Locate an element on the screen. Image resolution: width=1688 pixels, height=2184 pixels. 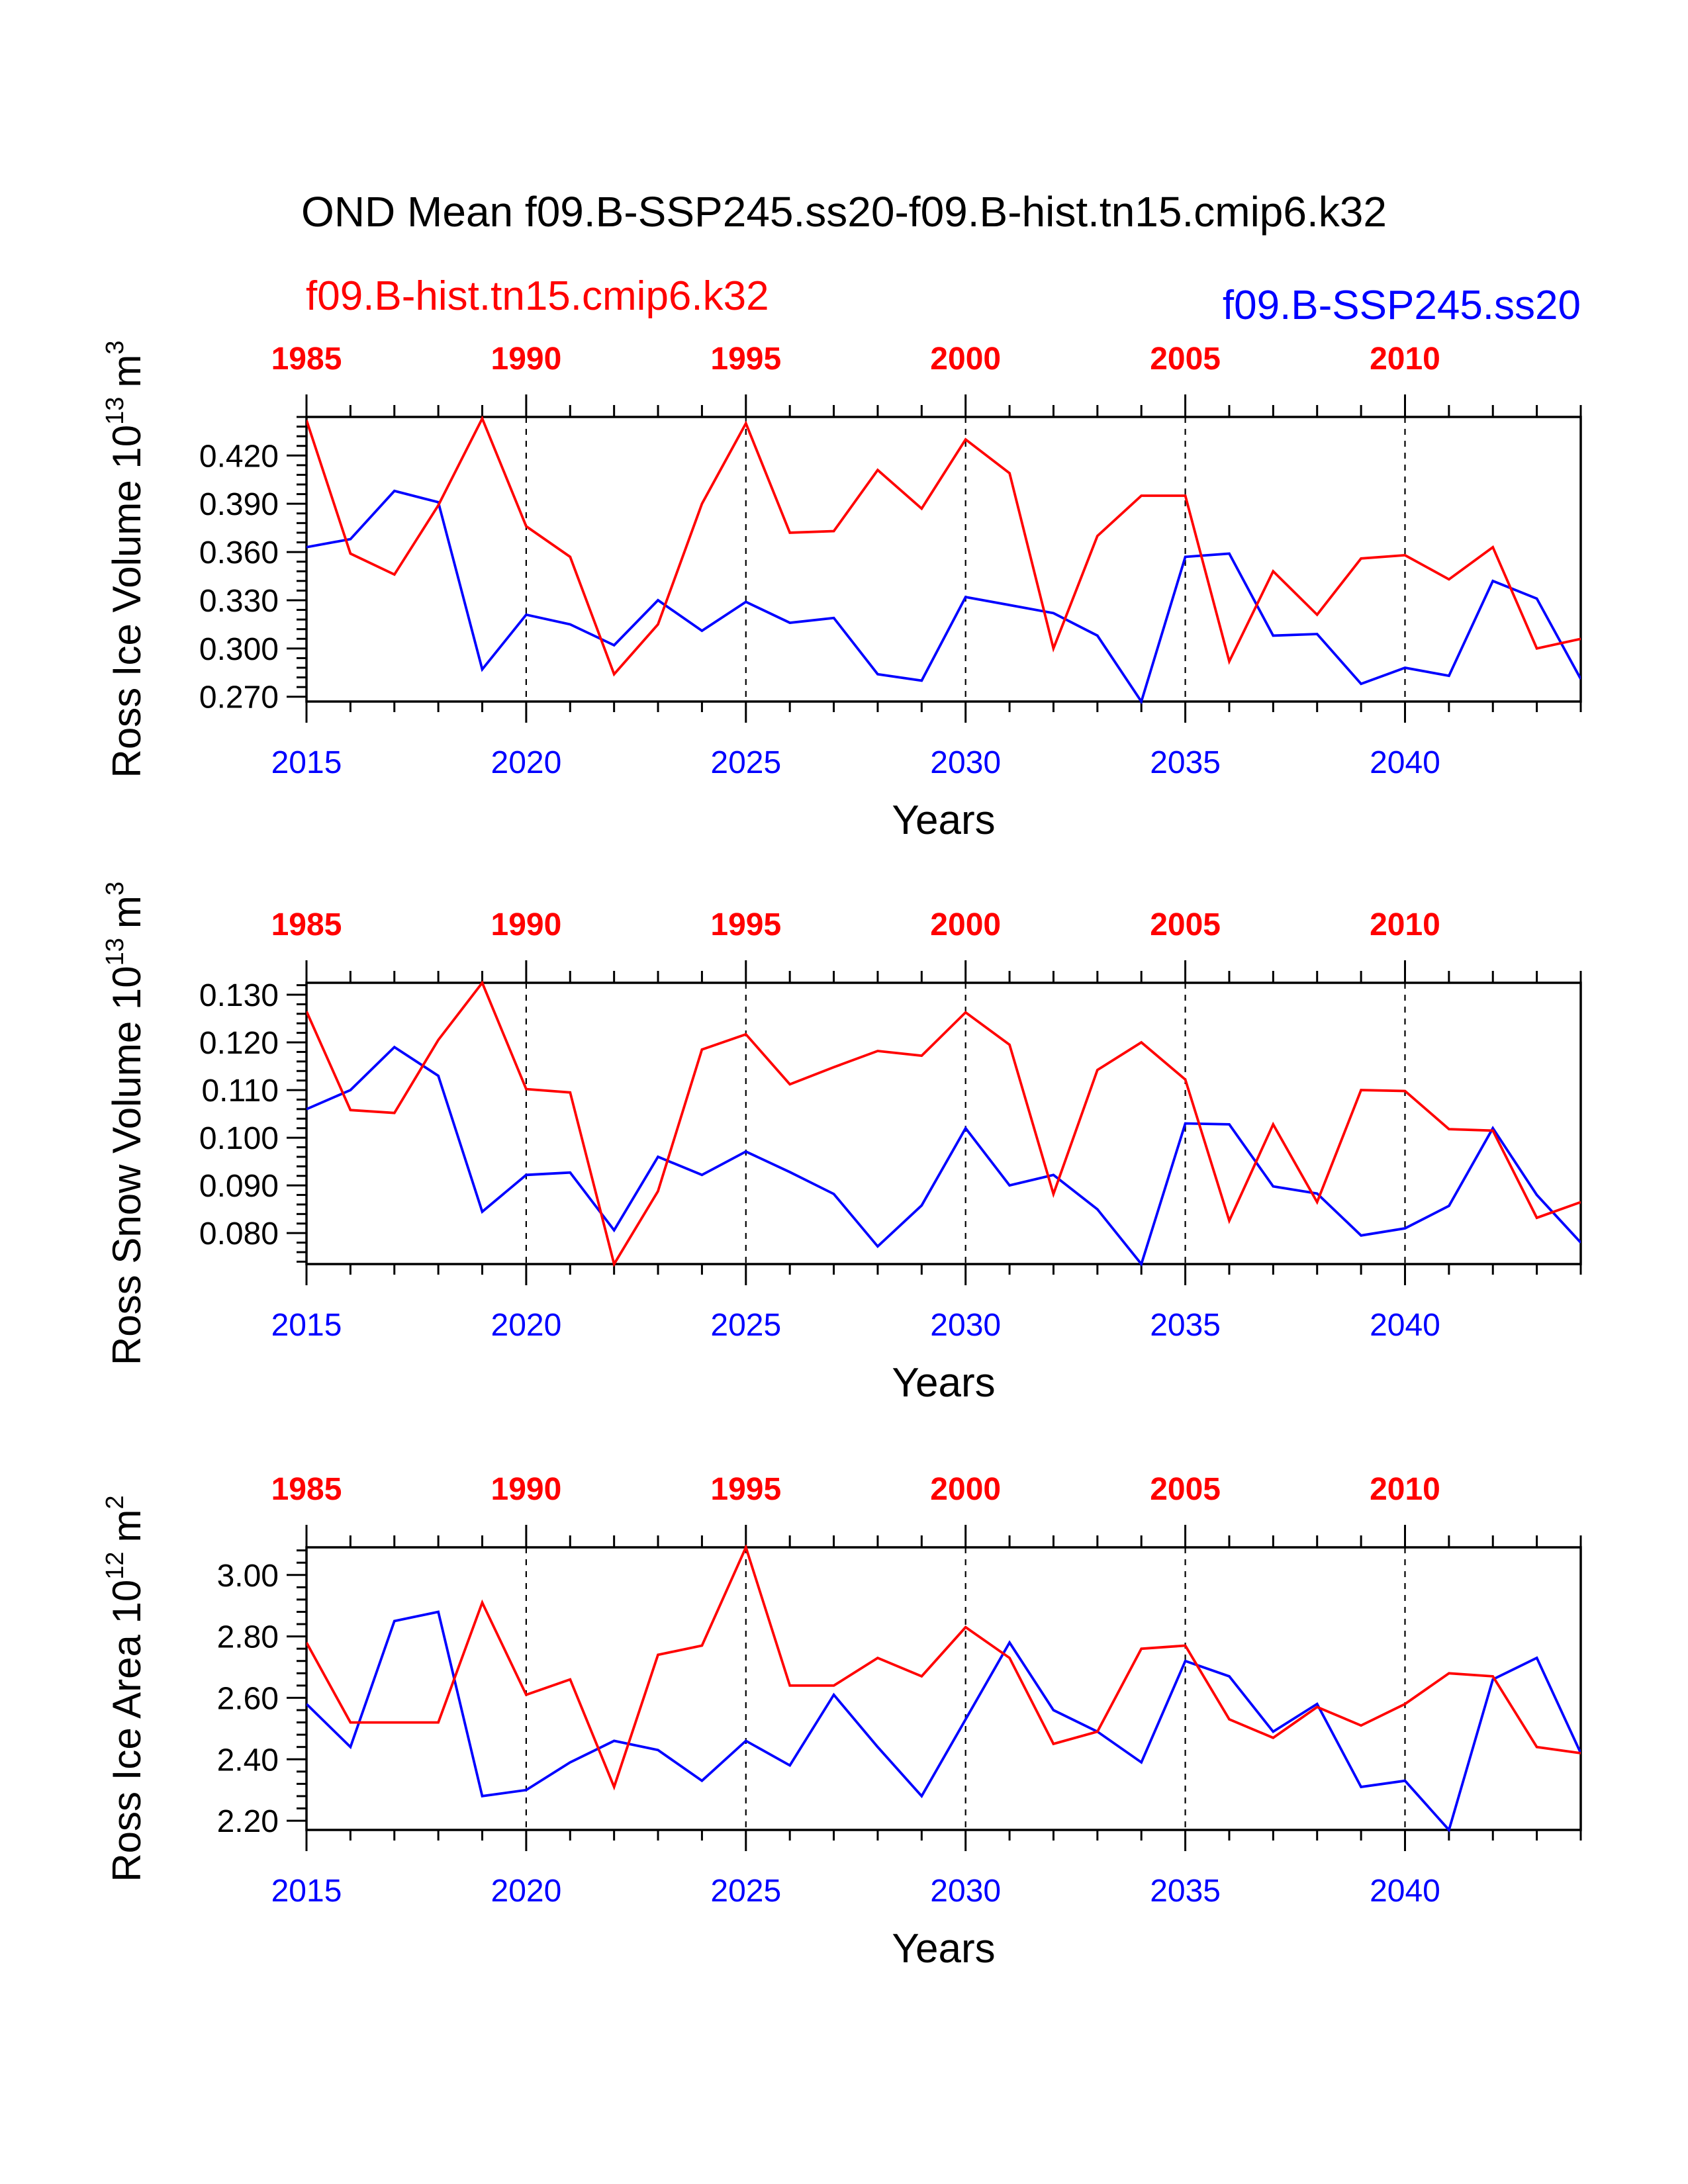
y-tick-label: 0.120 is located at coordinates (239, 1043).